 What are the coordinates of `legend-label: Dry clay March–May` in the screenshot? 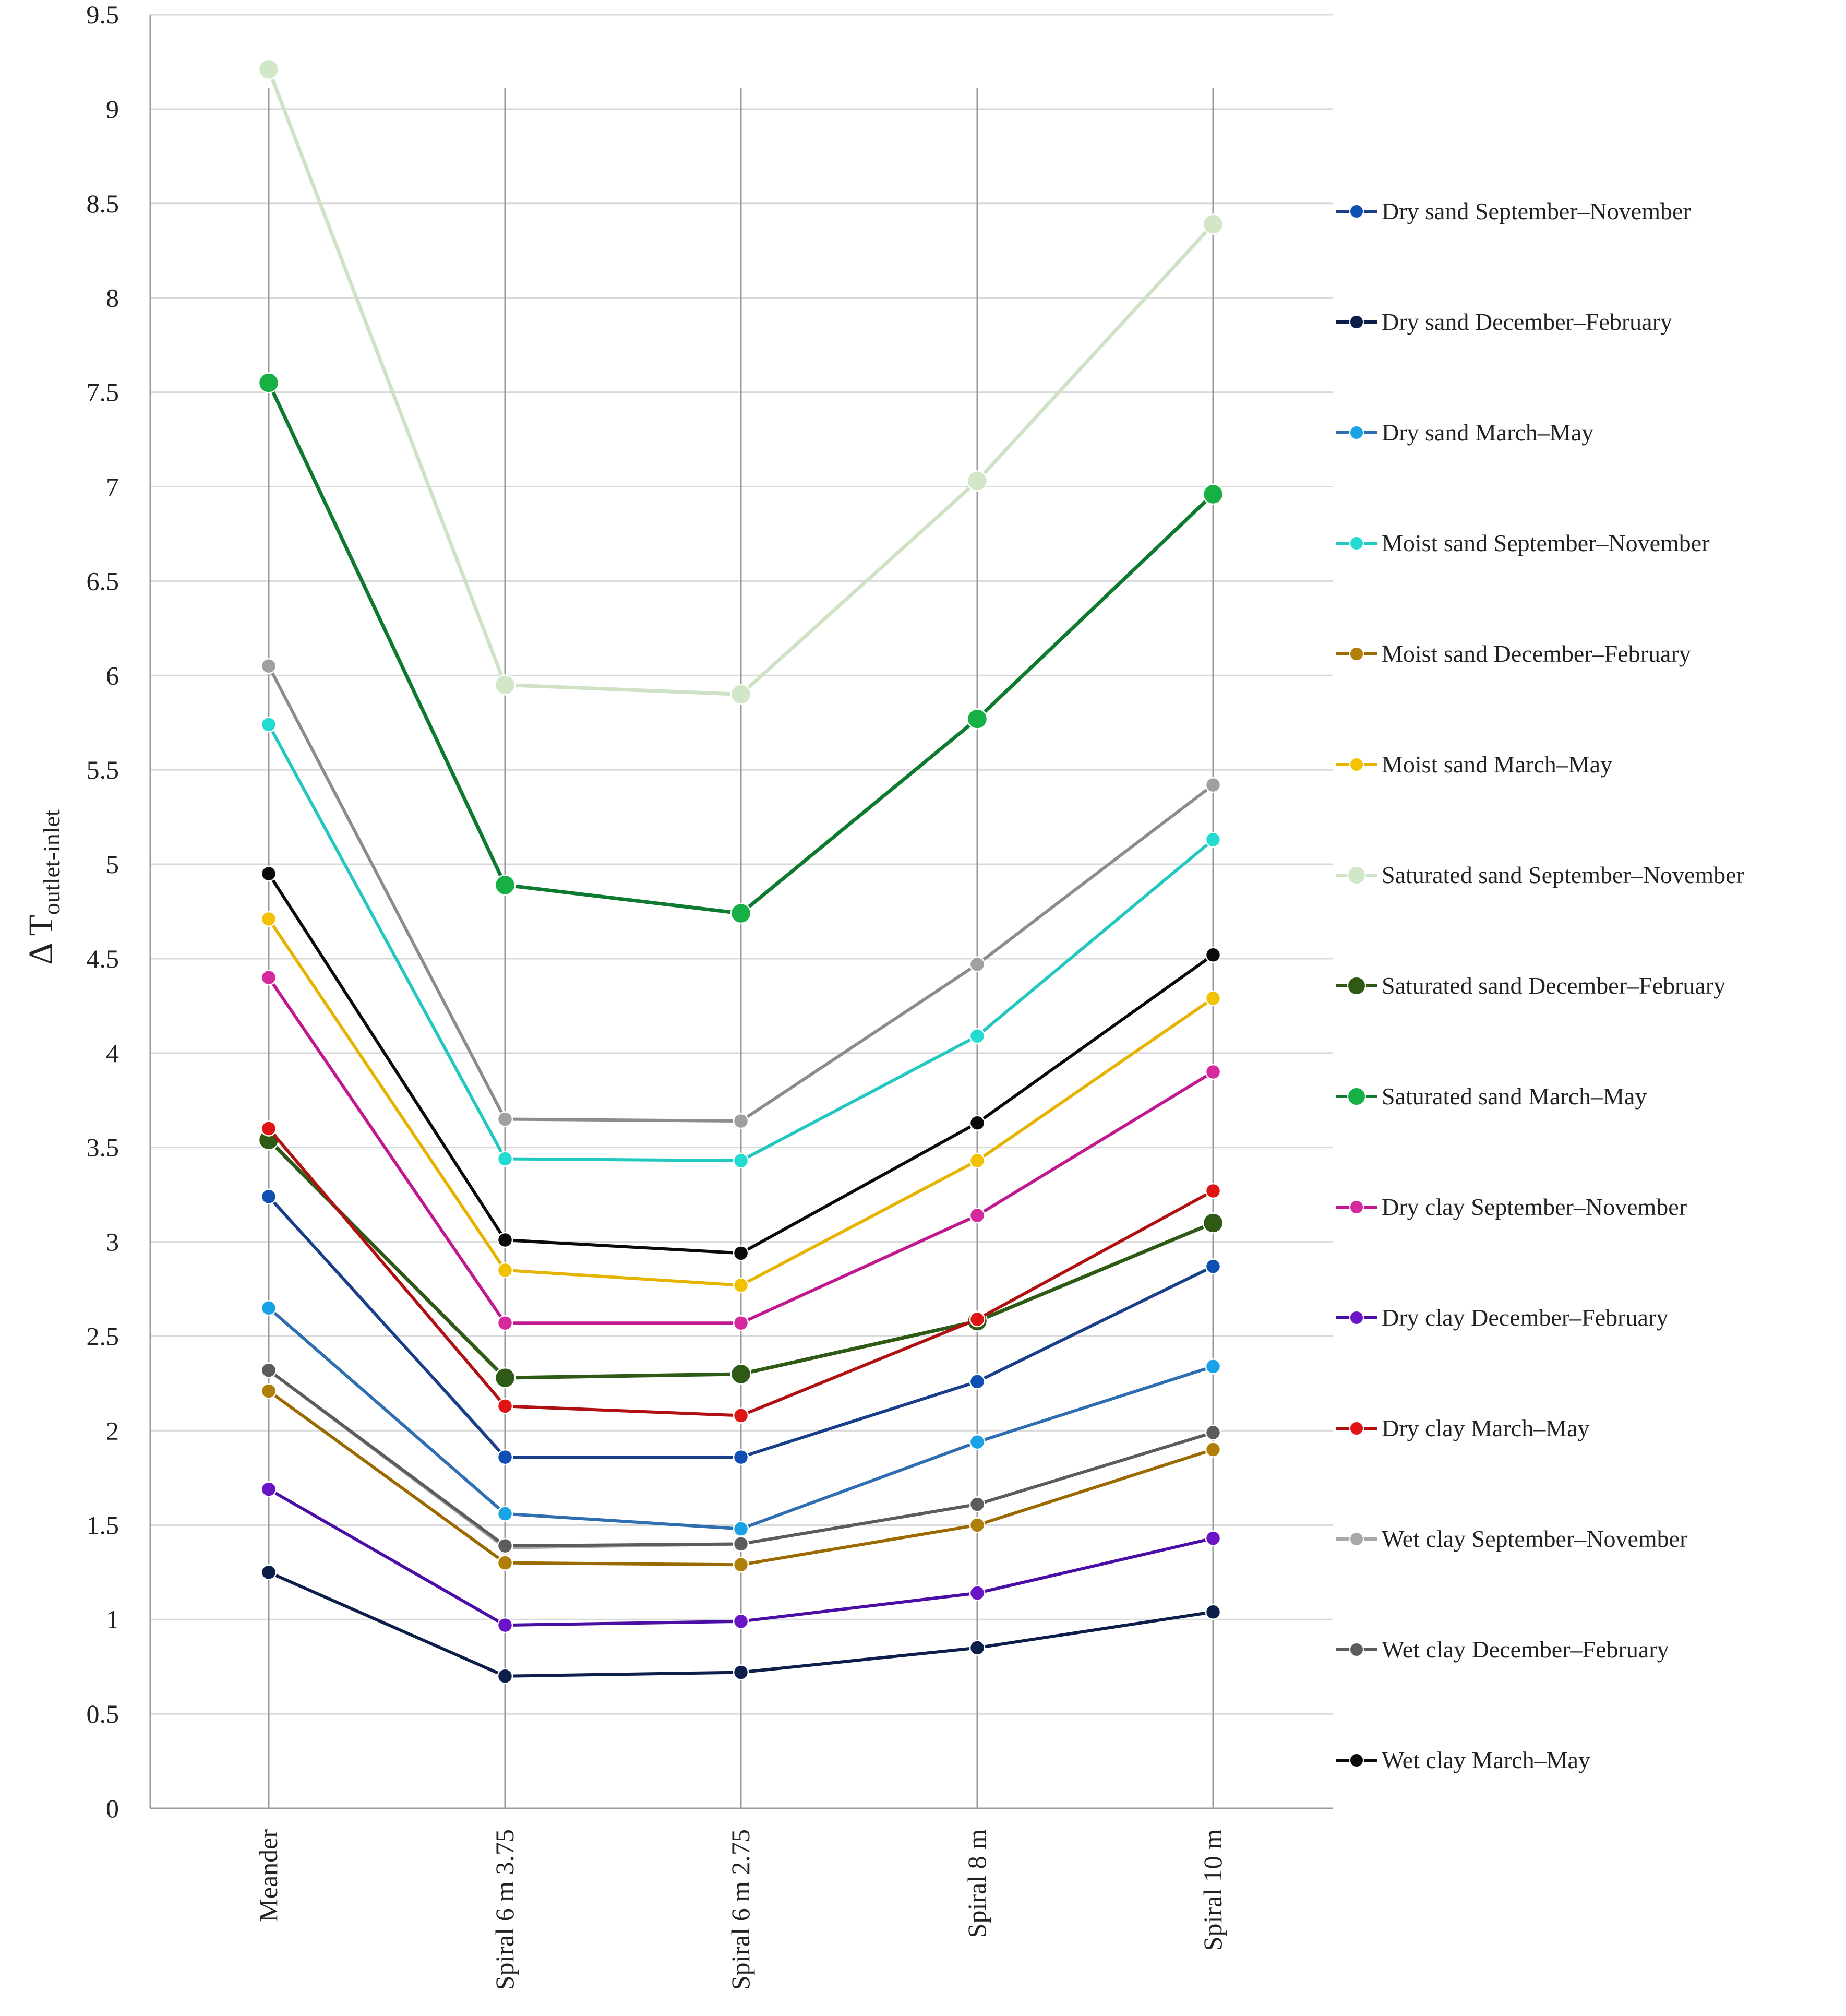 It's located at (1486, 1428).